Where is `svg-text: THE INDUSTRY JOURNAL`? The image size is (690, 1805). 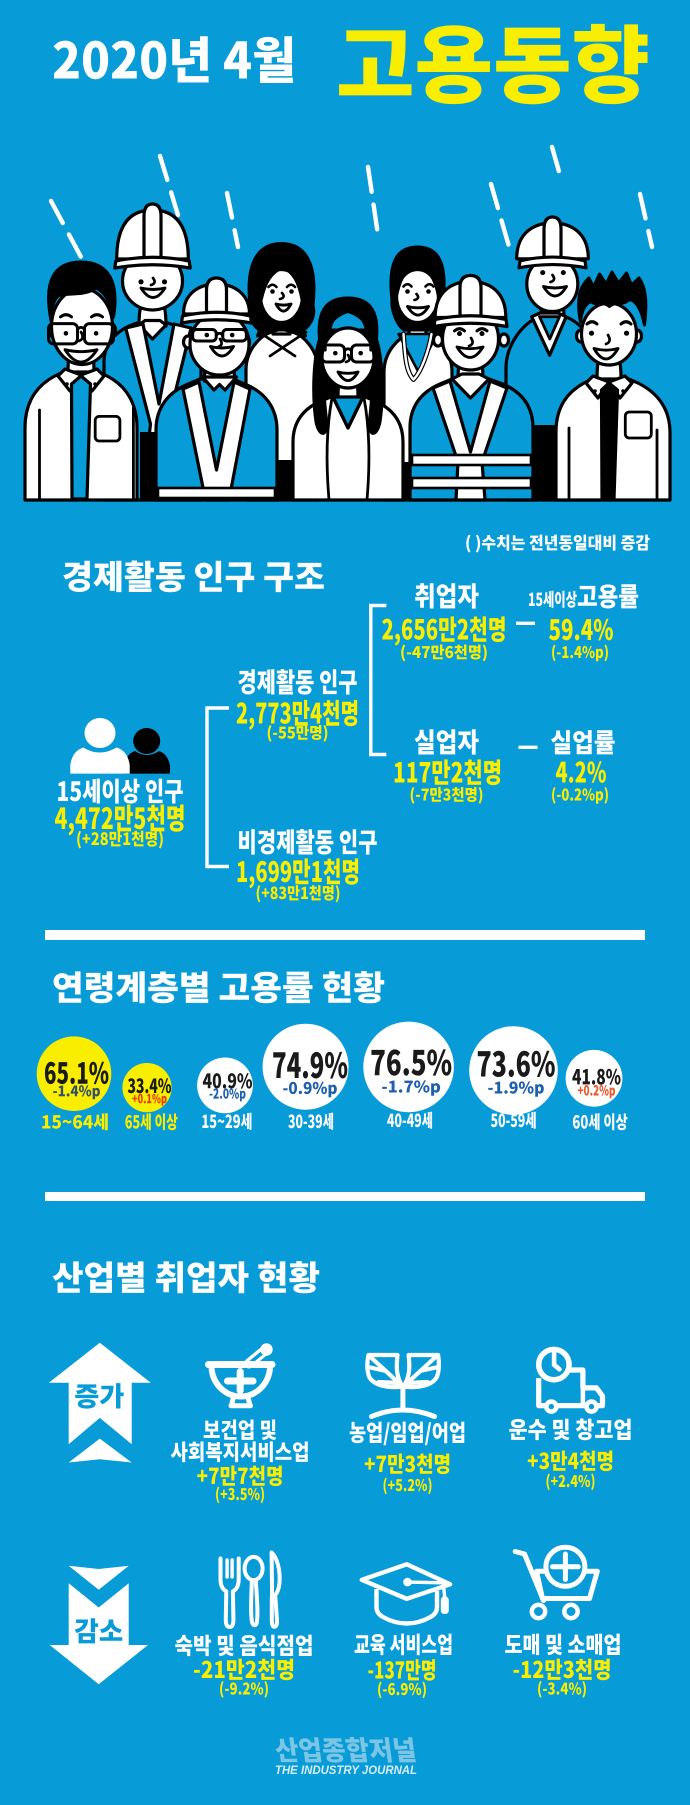
svg-text: THE INDUSTRY JOURNAL is located at coordinates (346, 1771).